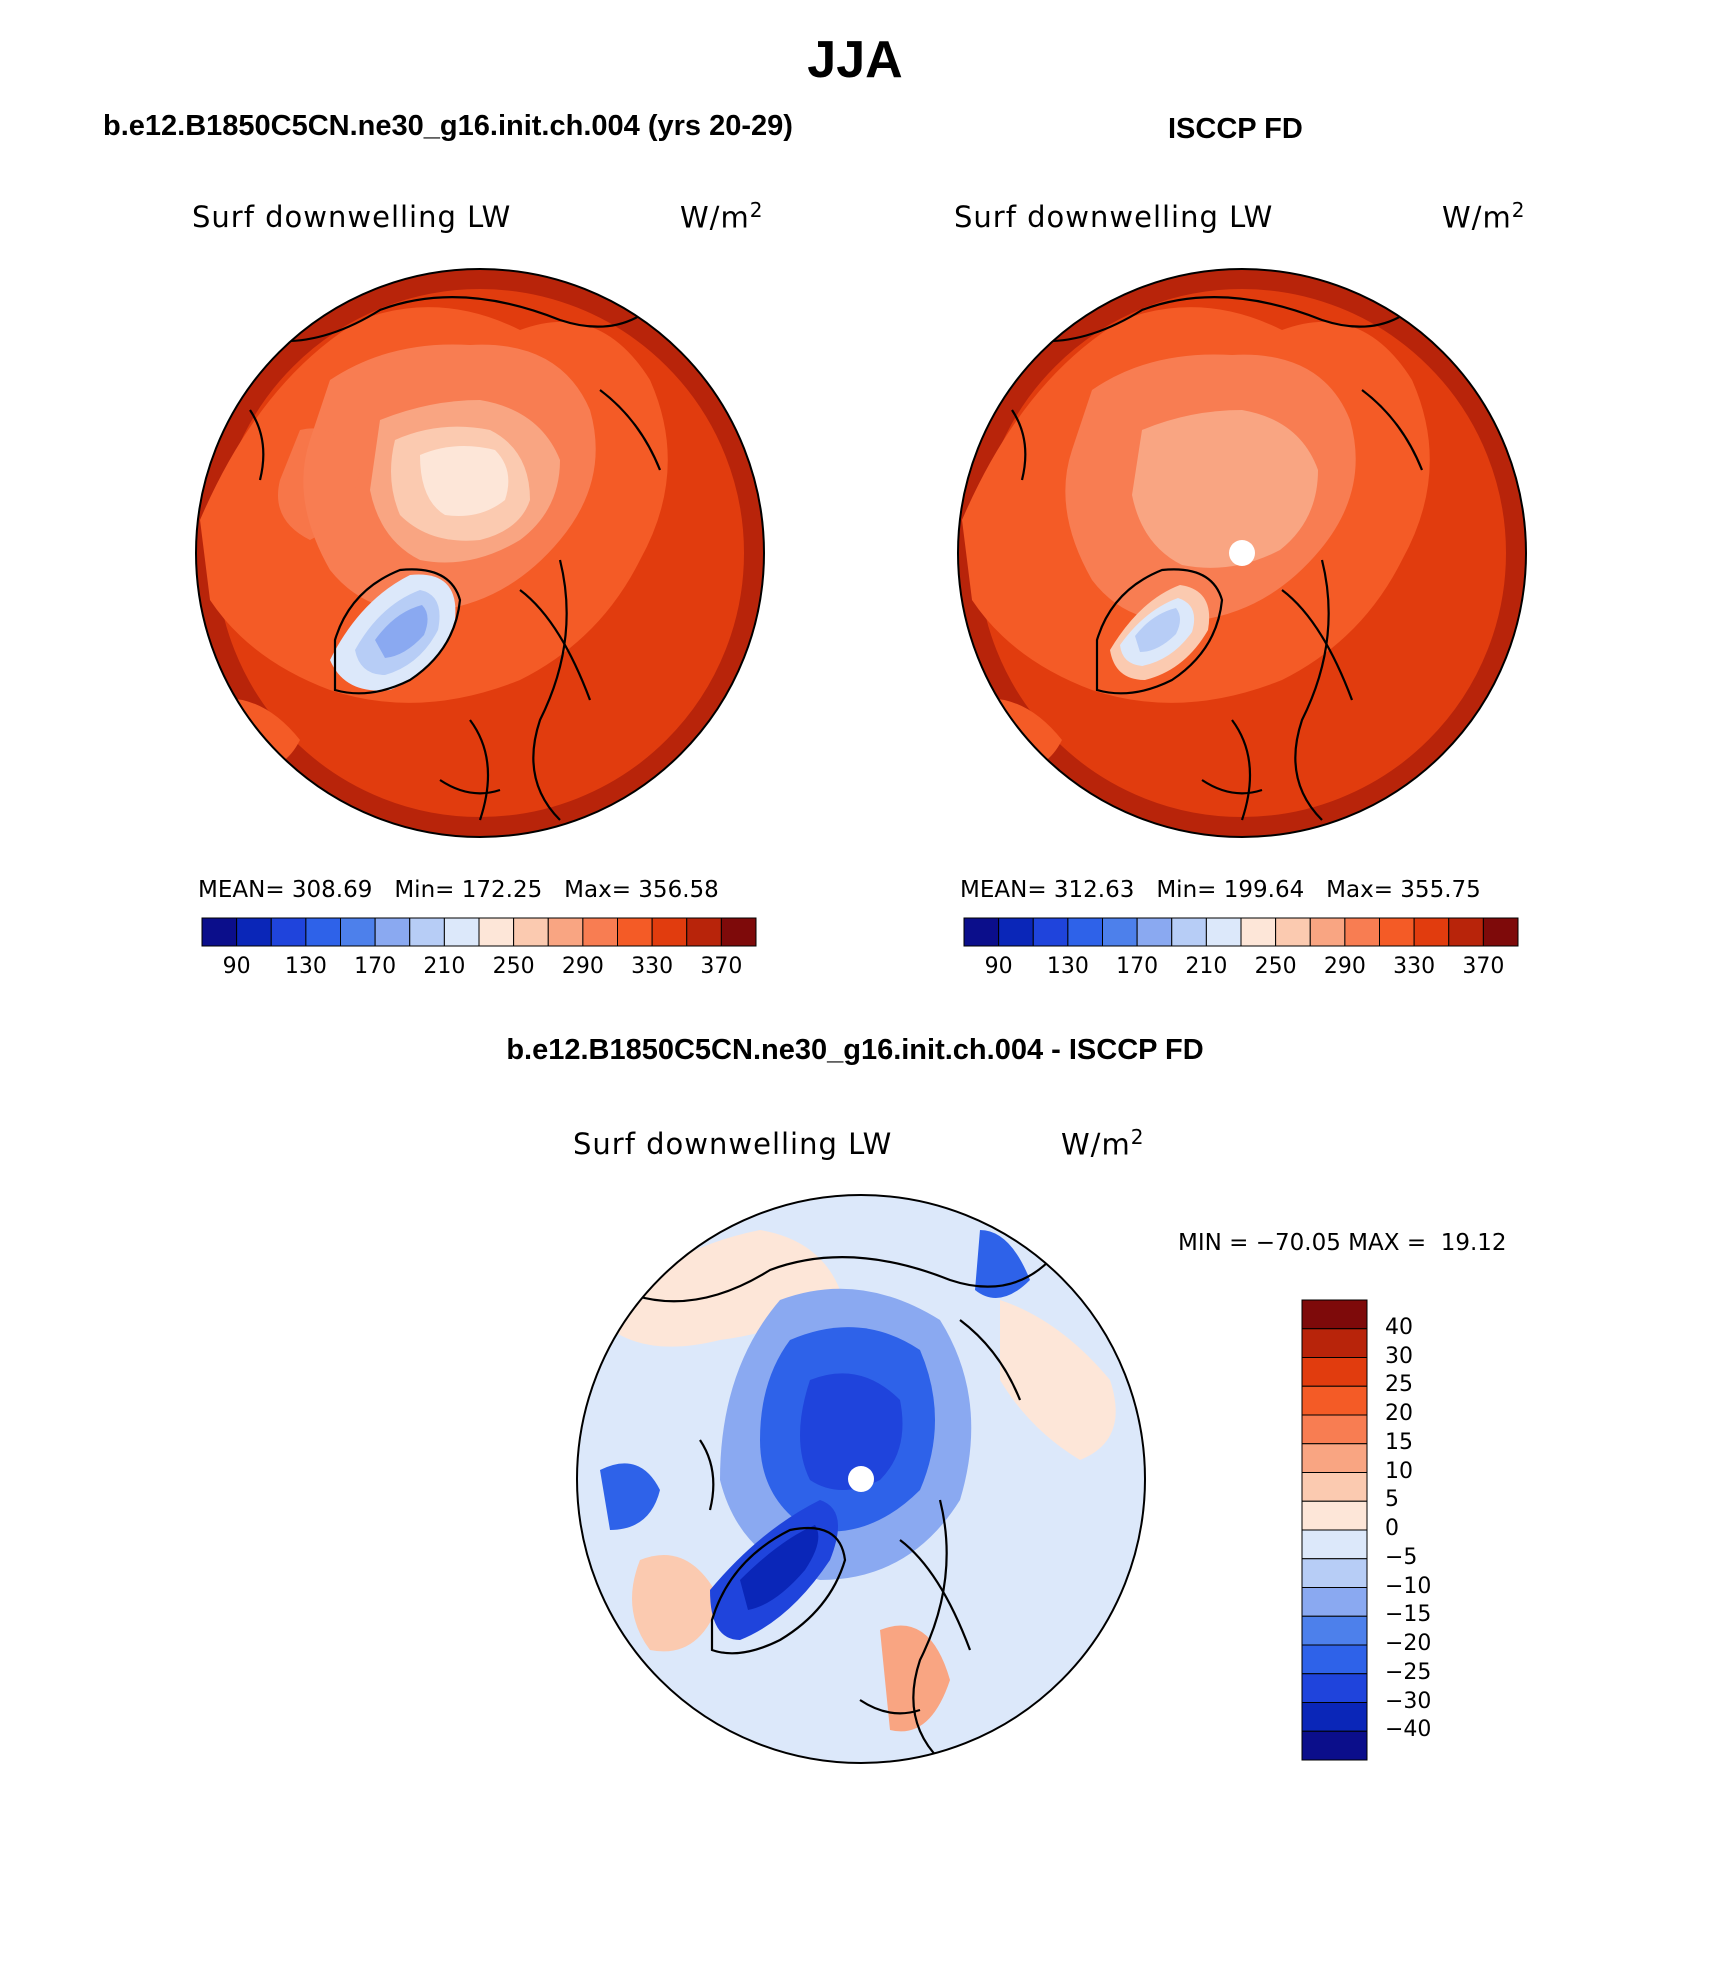 The width and height of the screenshot is (1710, 1972). I want to click on diff-map, so click(861, 1479).